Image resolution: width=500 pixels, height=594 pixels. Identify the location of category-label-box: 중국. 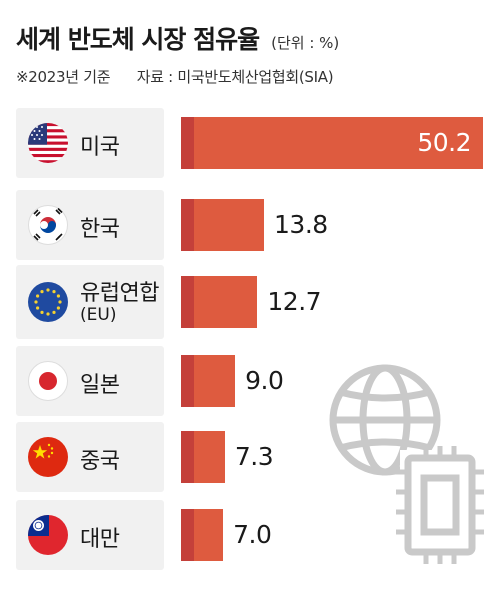
(90, 457).